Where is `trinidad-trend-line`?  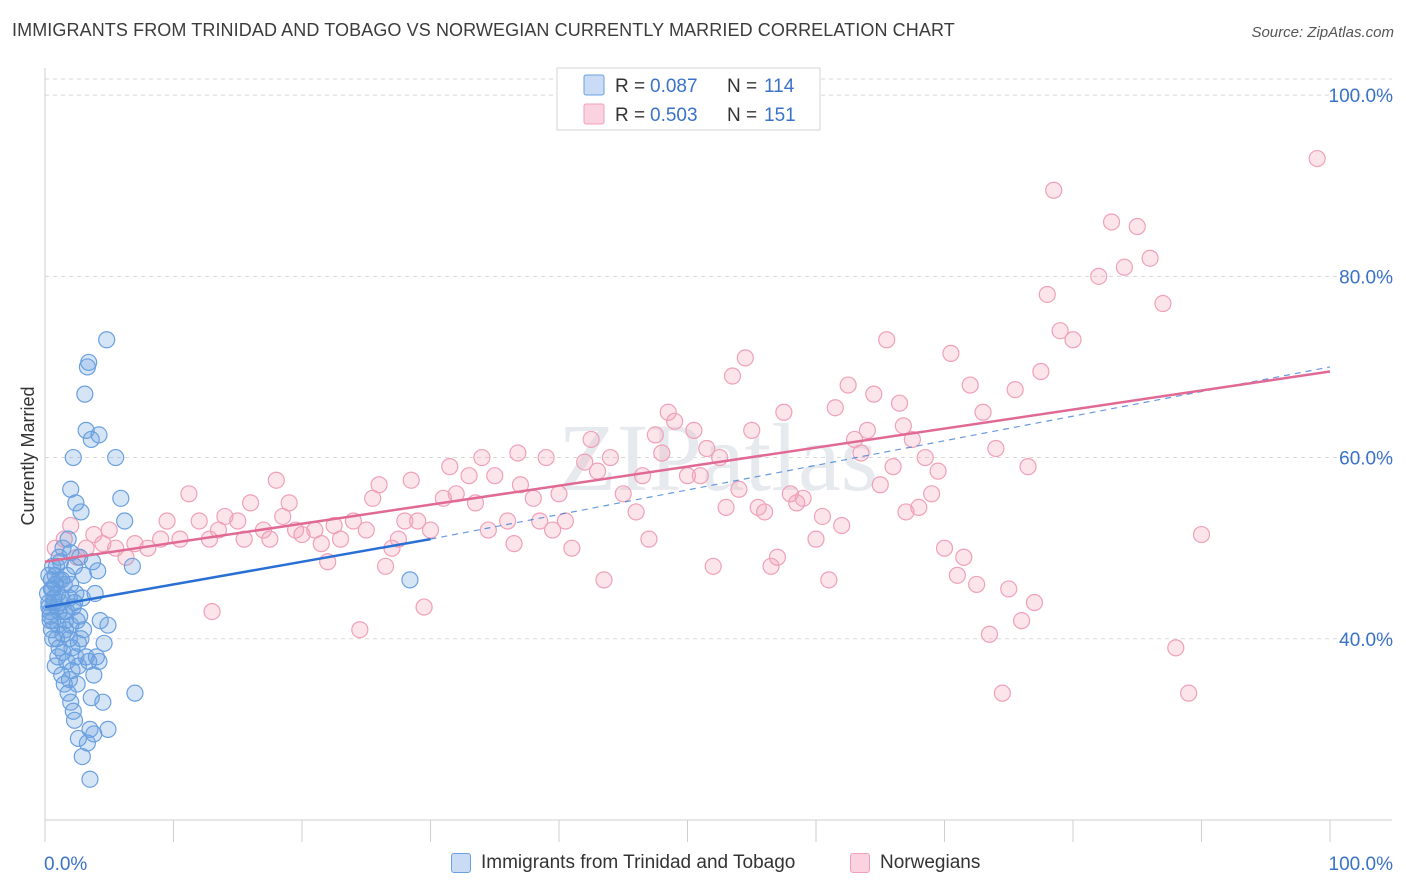 trinidad-trend-line is located at coordinates (237, 573).